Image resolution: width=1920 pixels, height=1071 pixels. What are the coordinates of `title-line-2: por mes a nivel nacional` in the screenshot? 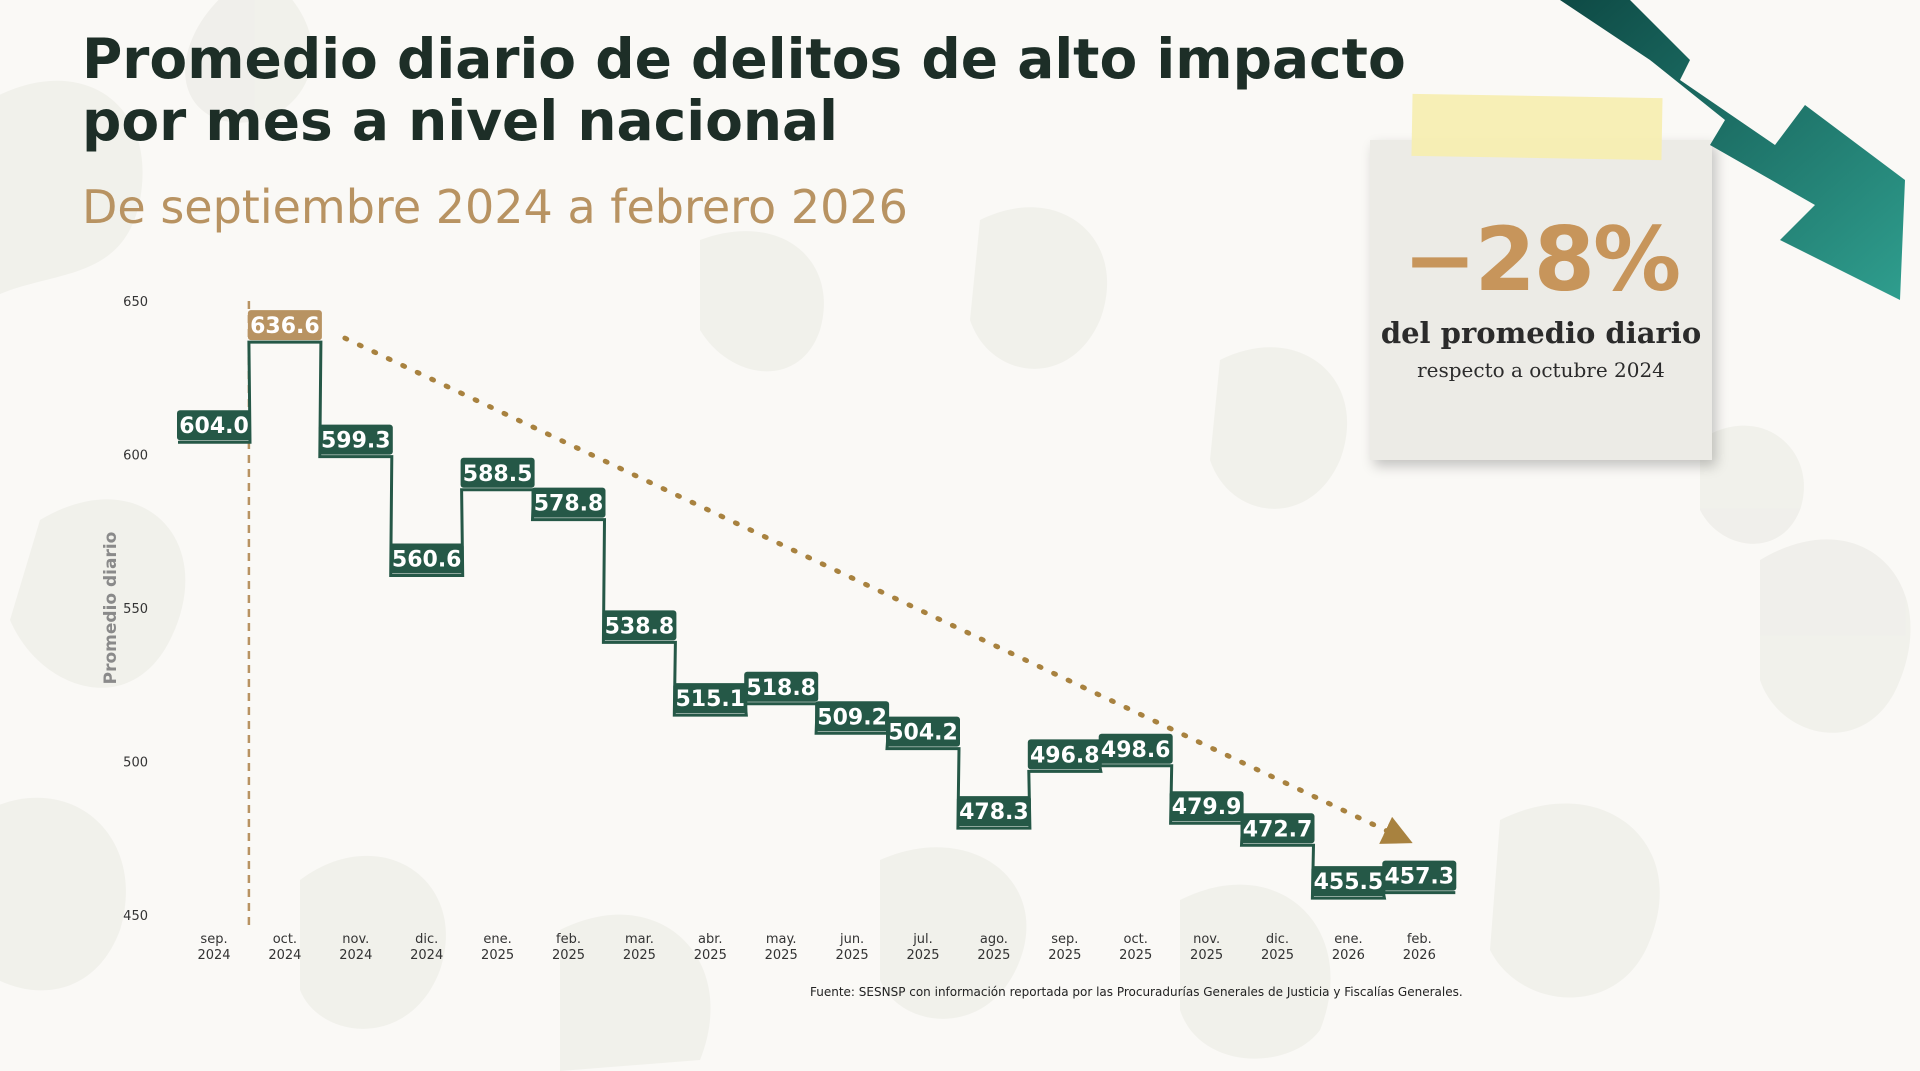 It's located at (460, 121).